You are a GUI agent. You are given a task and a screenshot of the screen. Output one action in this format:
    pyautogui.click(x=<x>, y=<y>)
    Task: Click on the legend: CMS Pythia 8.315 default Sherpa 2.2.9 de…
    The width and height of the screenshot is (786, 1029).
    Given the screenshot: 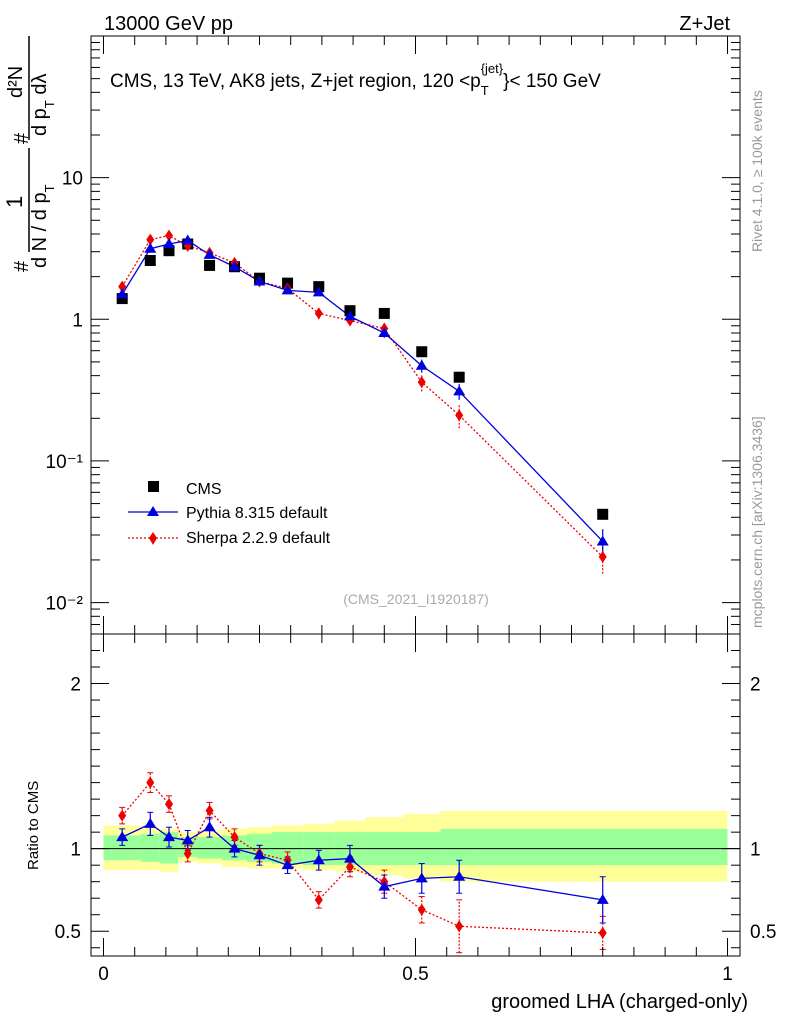 What is the action you would take?
    pyautogui.click(x=229, y=514)
    